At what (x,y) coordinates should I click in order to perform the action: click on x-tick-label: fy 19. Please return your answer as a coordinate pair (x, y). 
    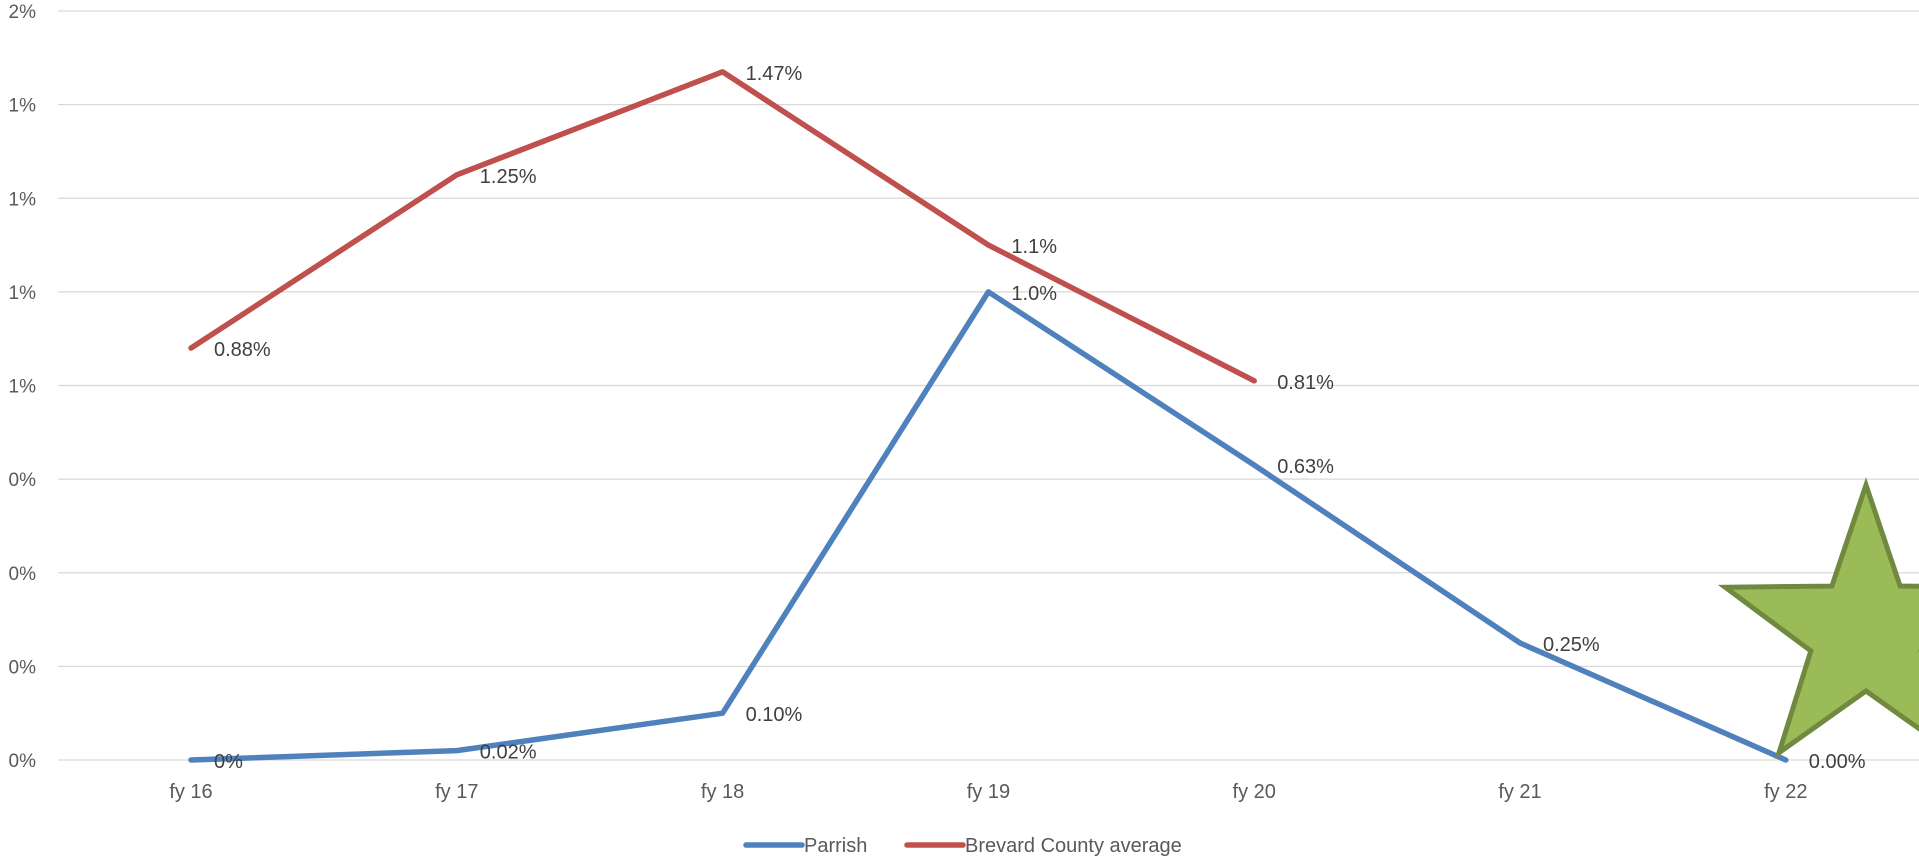
    Looking at the image, I should click on (988, 792).